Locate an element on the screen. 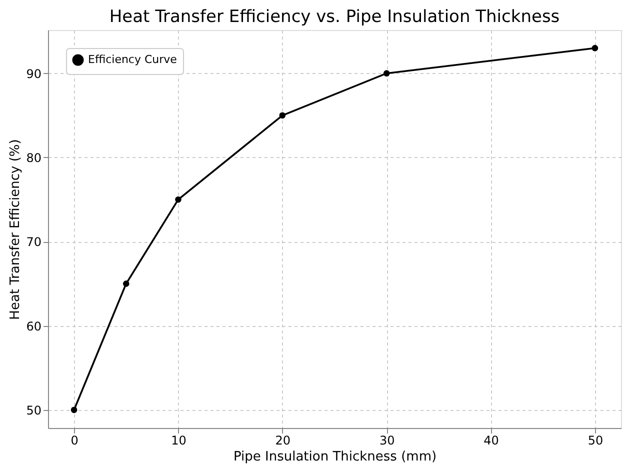  x-axis-title: Pipe Insulation Thickness (mm) is located at coordinates (335, 457).